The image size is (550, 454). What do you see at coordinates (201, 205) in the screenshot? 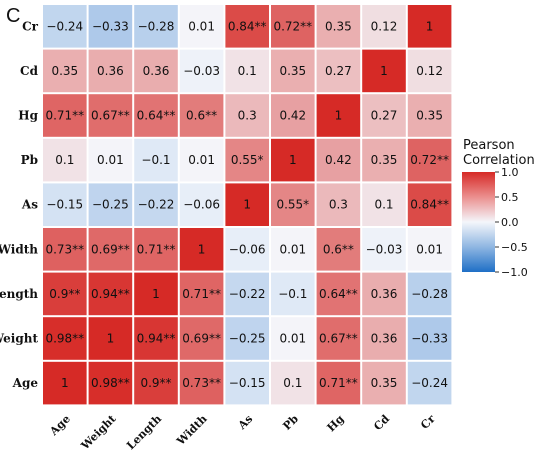
I see `cell-value-label: −0.06` at bounding box center [201, 205].